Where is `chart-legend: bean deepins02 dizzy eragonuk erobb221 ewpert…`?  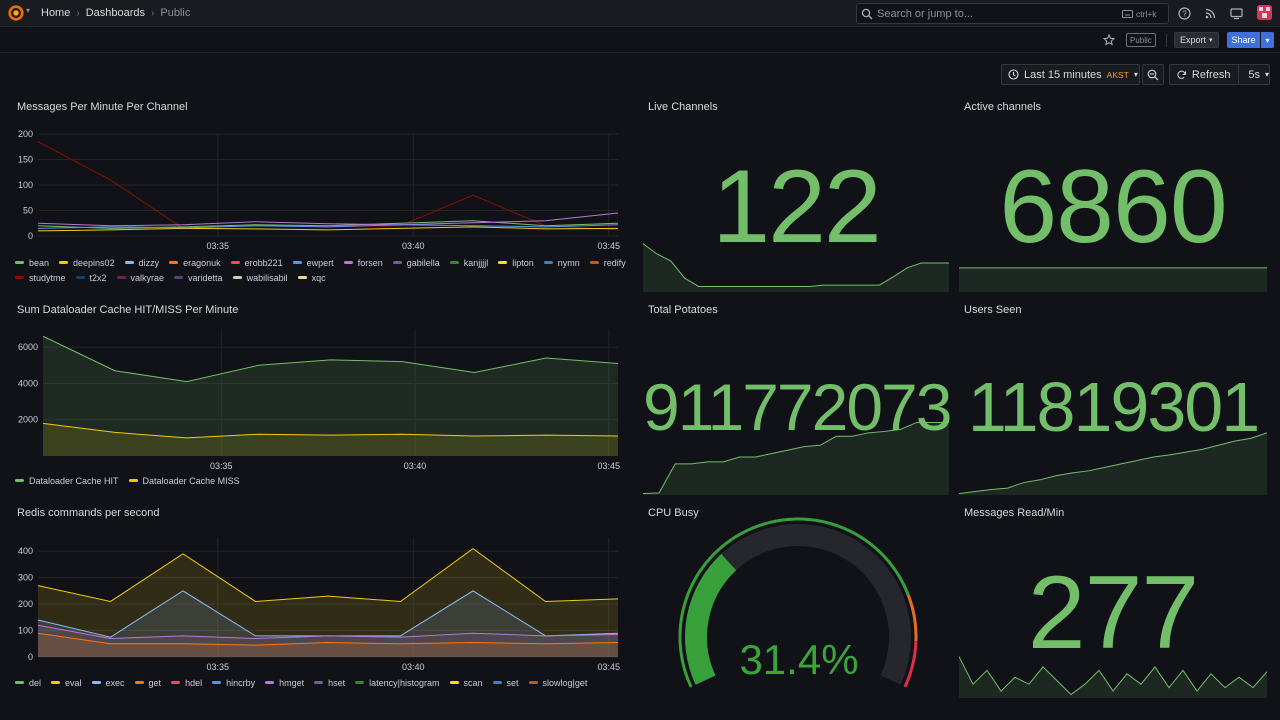
chart-legend: bean deepins02 dizzy eragonuk erobb221 ewpert… is located at coordinates (322, 270).